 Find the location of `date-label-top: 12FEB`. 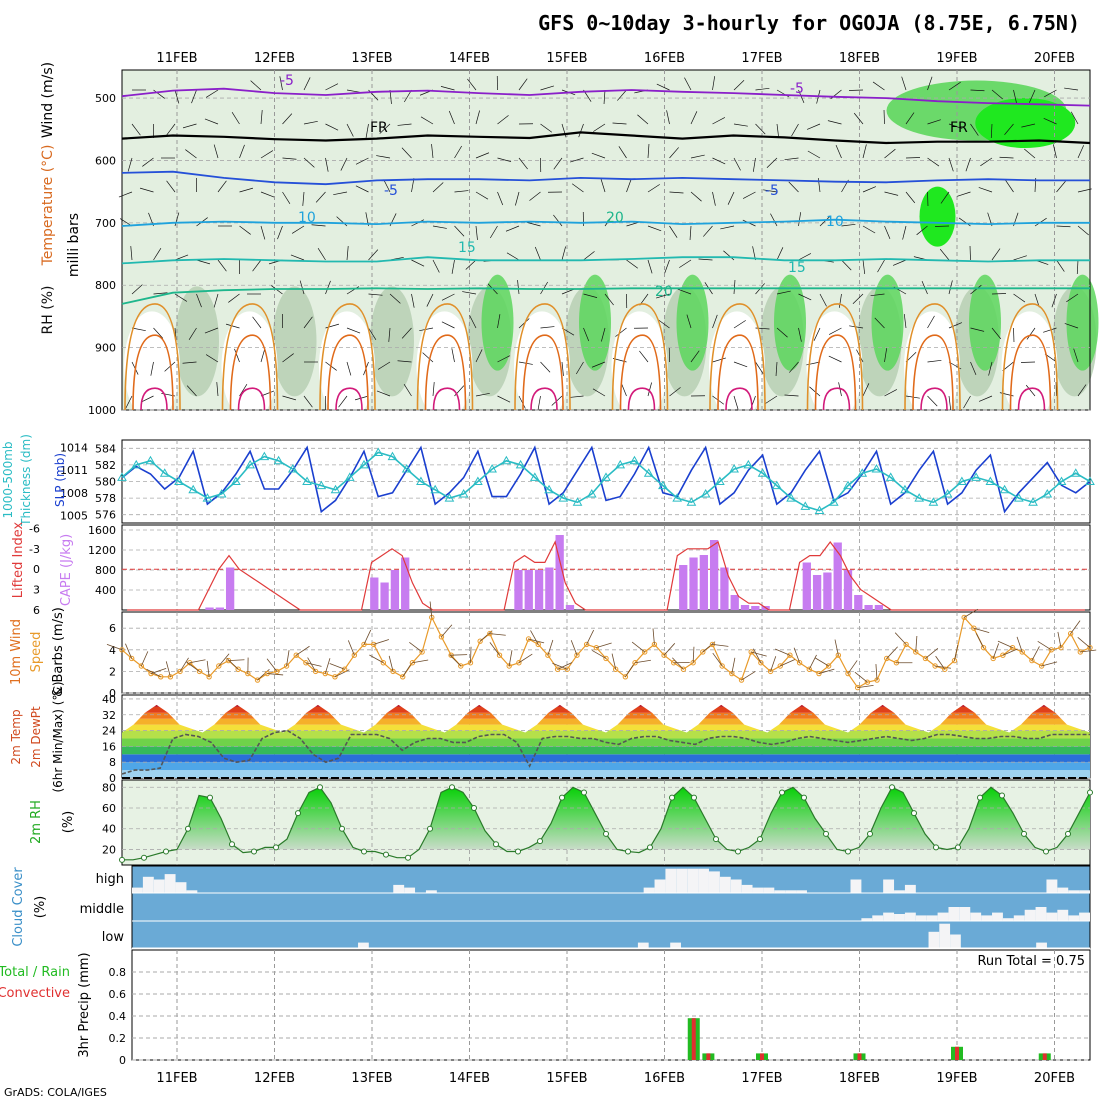

date-label-top: 12FEB is located at coordinates (274, 58).